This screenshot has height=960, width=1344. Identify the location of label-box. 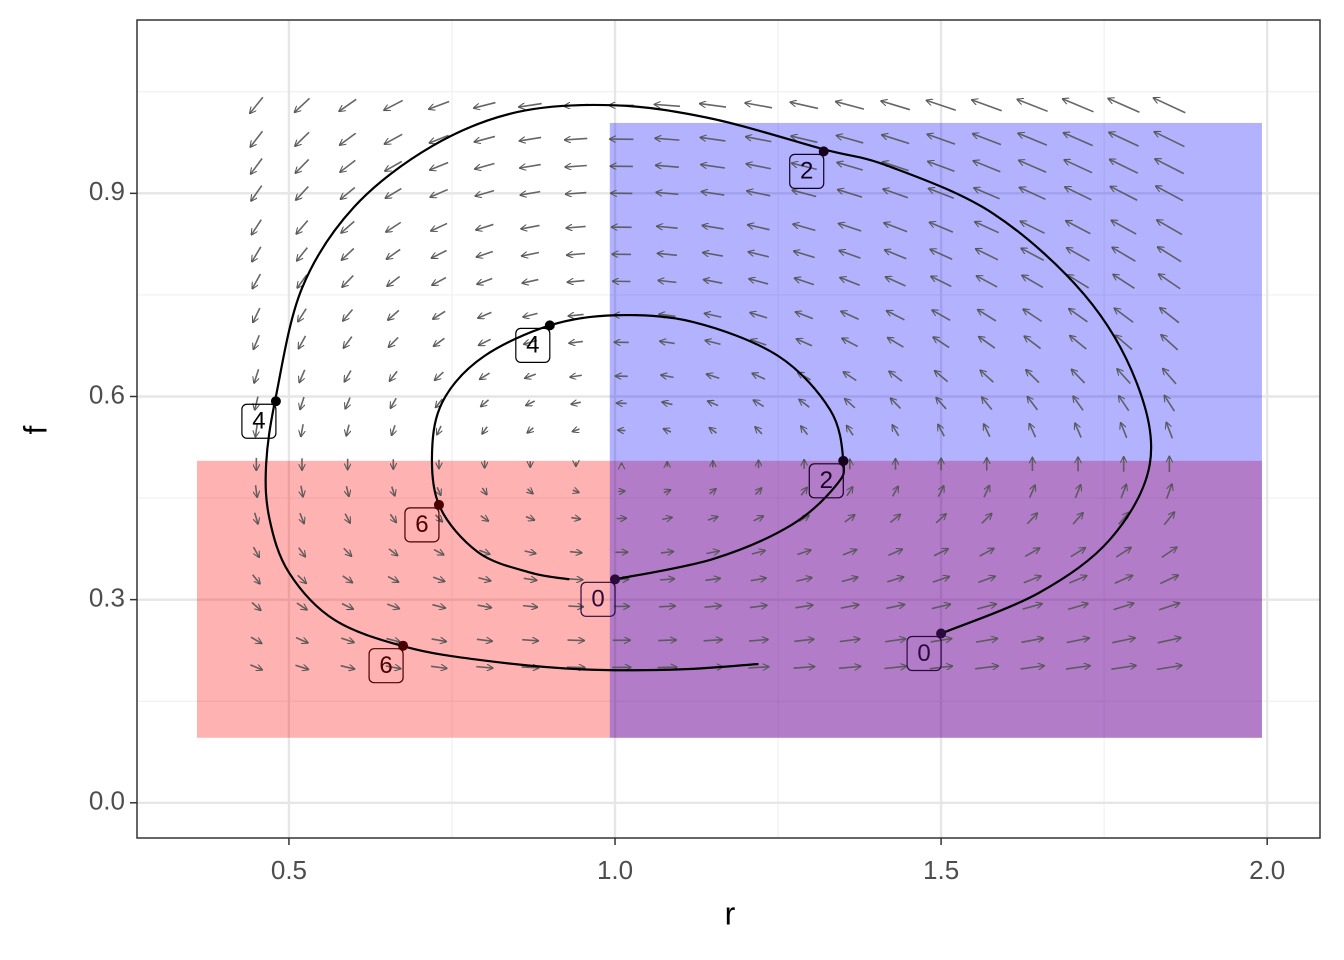
(386, 666).